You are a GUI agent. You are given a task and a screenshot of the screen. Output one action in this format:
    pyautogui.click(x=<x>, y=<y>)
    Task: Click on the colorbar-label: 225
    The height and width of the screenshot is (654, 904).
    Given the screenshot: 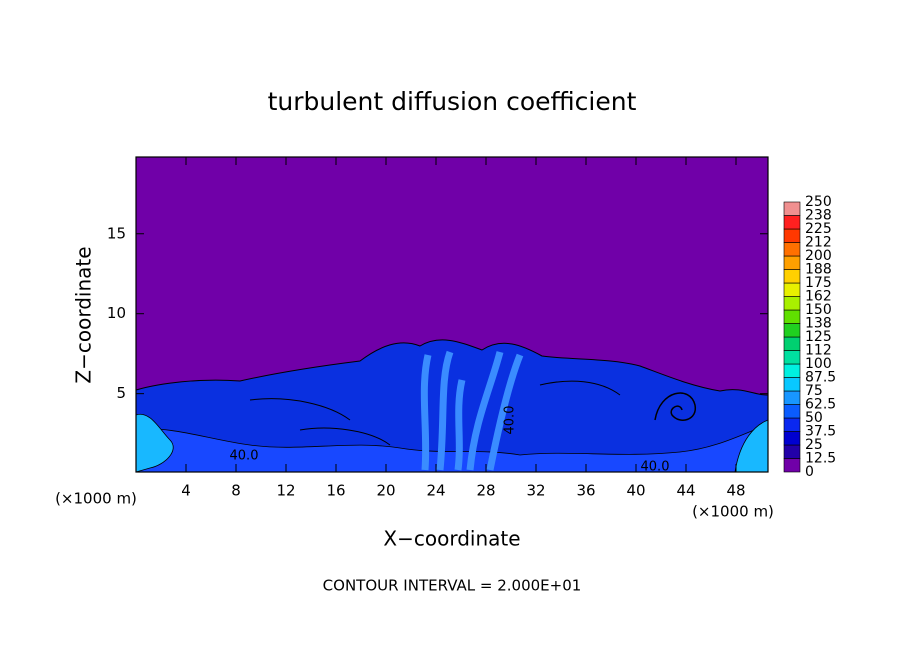 What is the action you would take?
    pyautogui.click(x=818, y=229)
    